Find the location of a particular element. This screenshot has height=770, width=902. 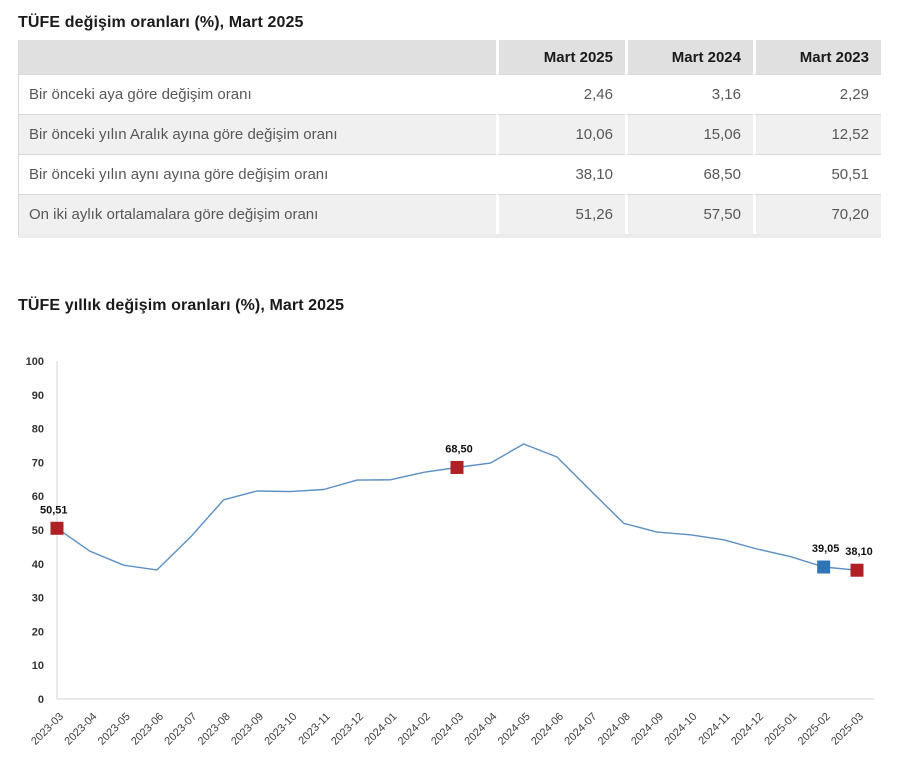

data-point-label: 50,51 is located at coordinates (54, 510).